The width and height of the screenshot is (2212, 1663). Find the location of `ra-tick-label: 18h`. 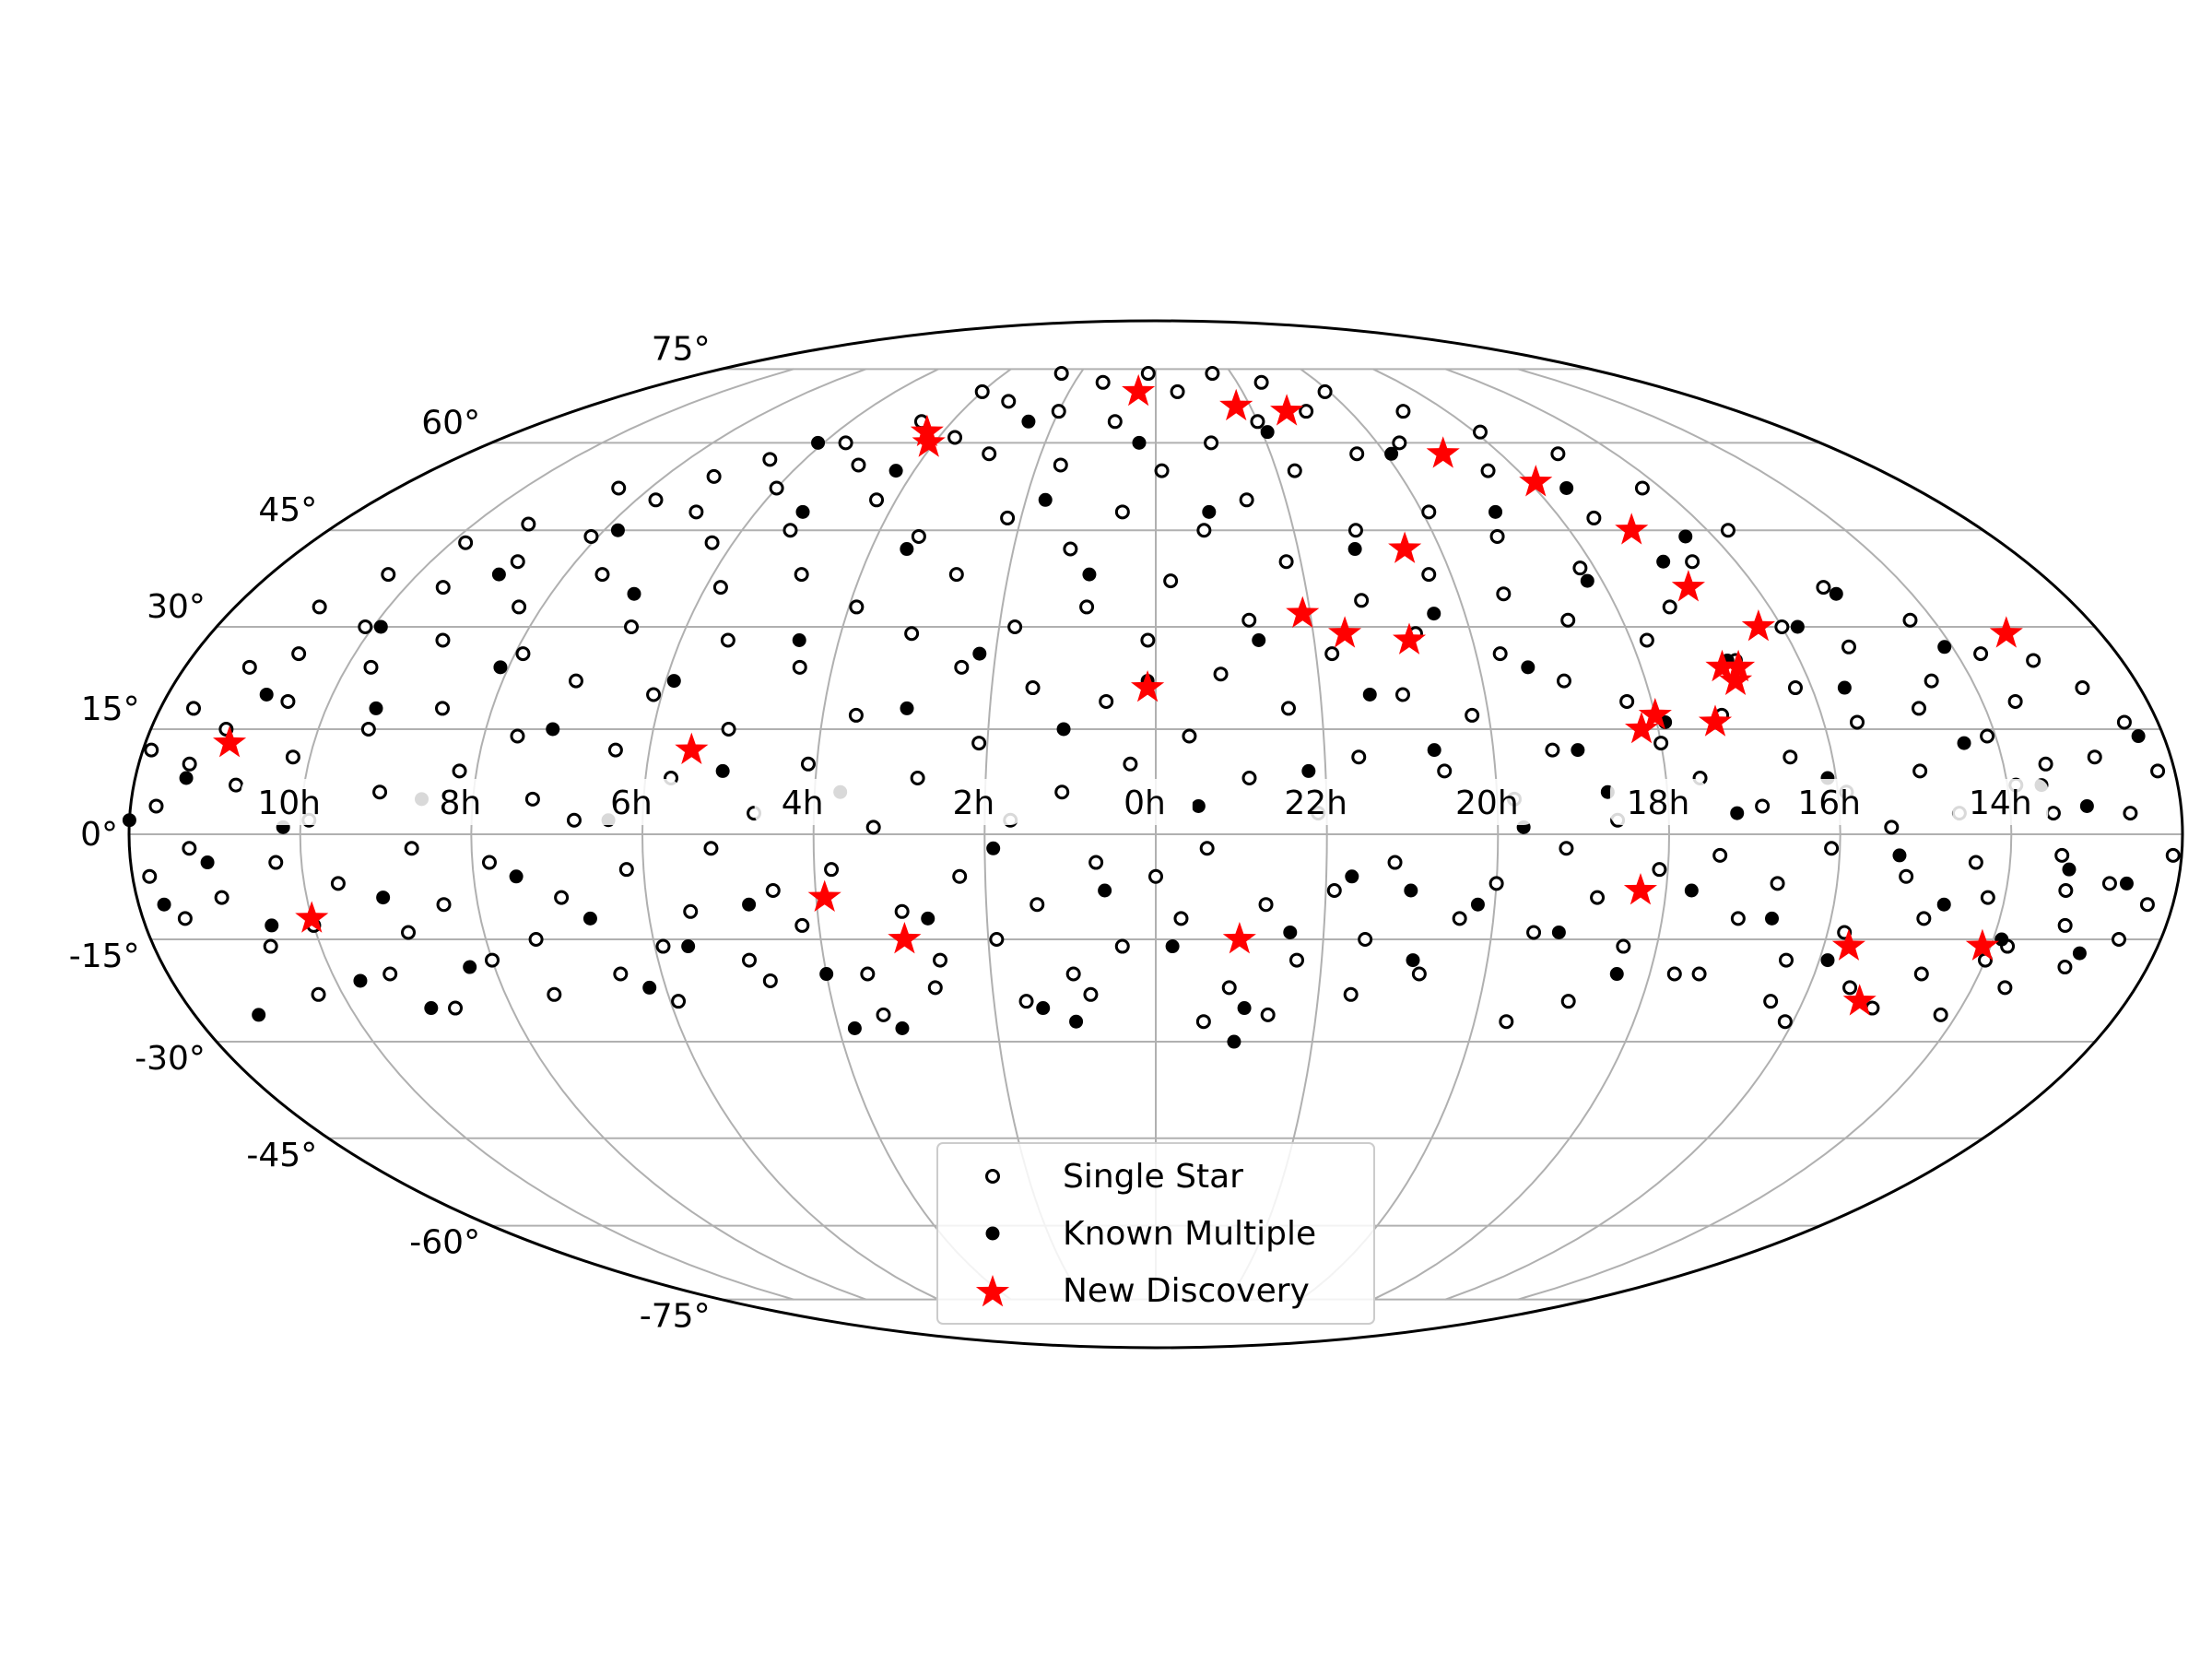

ra-tick-label: 18h is located at coordinates (1658, 803).